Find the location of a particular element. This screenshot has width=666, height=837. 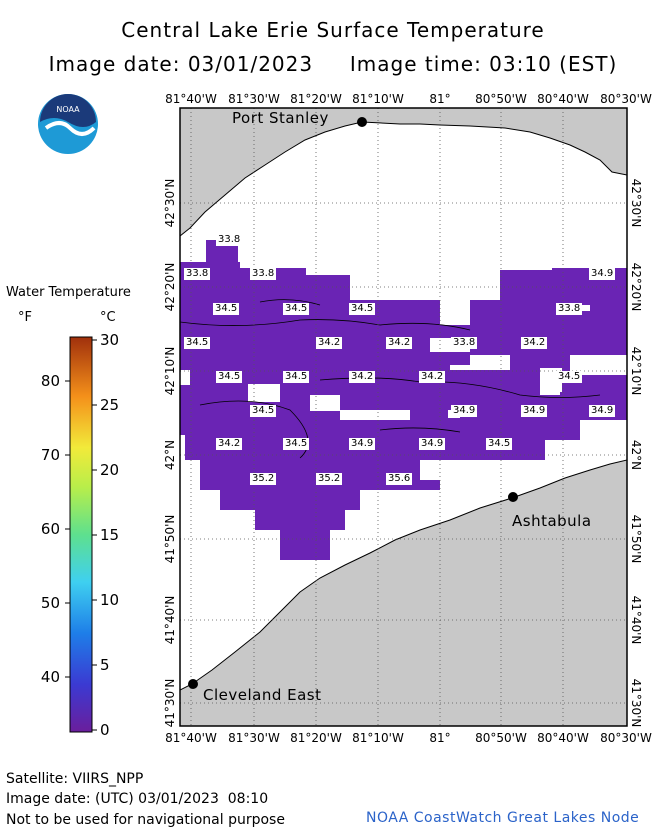

f-tick: 70 is located at coordinates (50, 455).